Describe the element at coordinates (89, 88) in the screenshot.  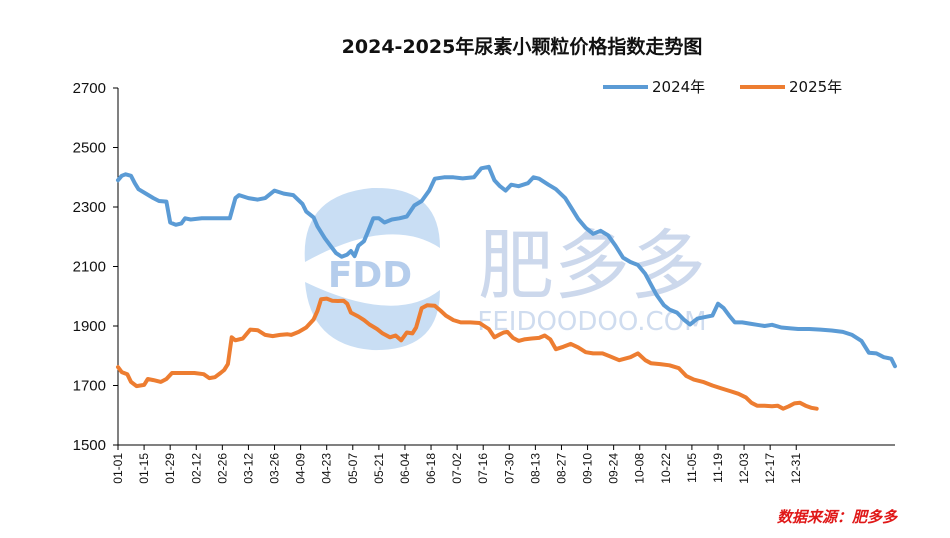
I see `y-tick-label: 2700` at that location.